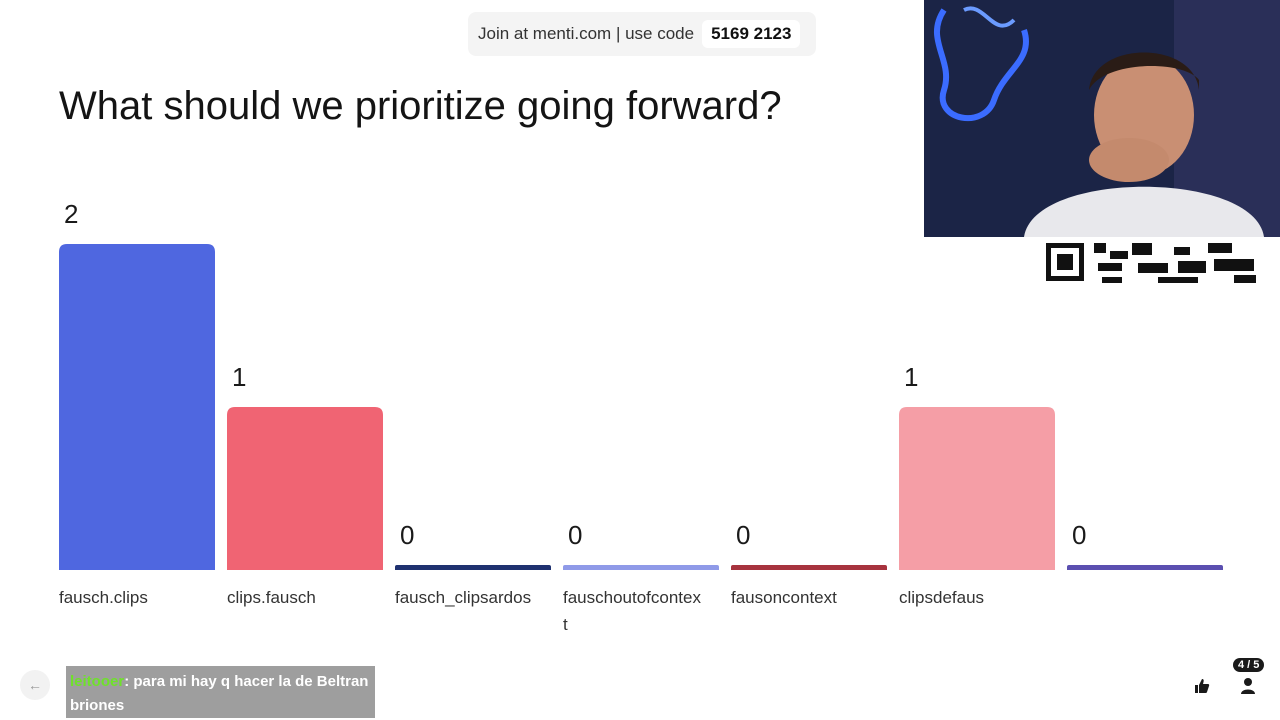 This screenshot has width=1280, height=720. What do you see at coordinates (1102, 118) in the screenshot?
I see `webcam-overlay` at bounding box center [1102, 118].